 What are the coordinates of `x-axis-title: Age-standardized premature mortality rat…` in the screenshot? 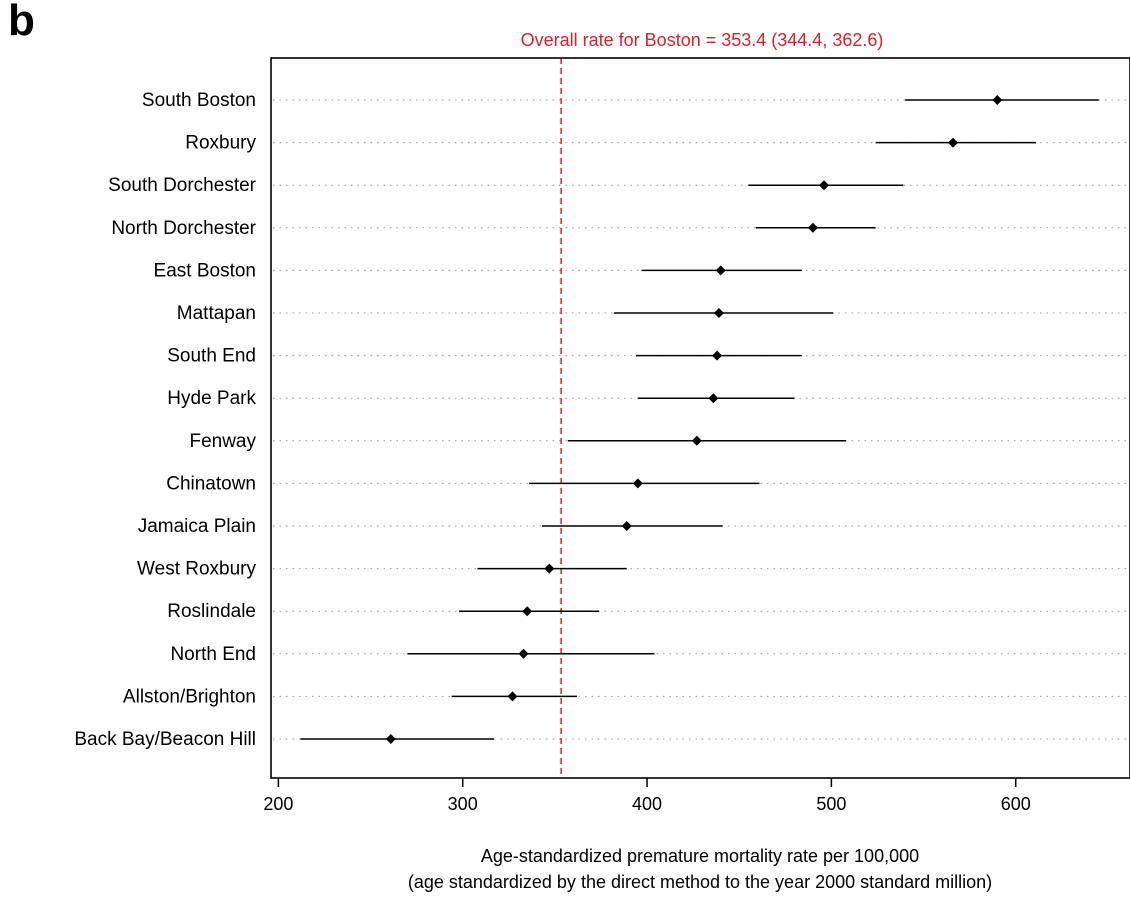 It's located at (700, 856).